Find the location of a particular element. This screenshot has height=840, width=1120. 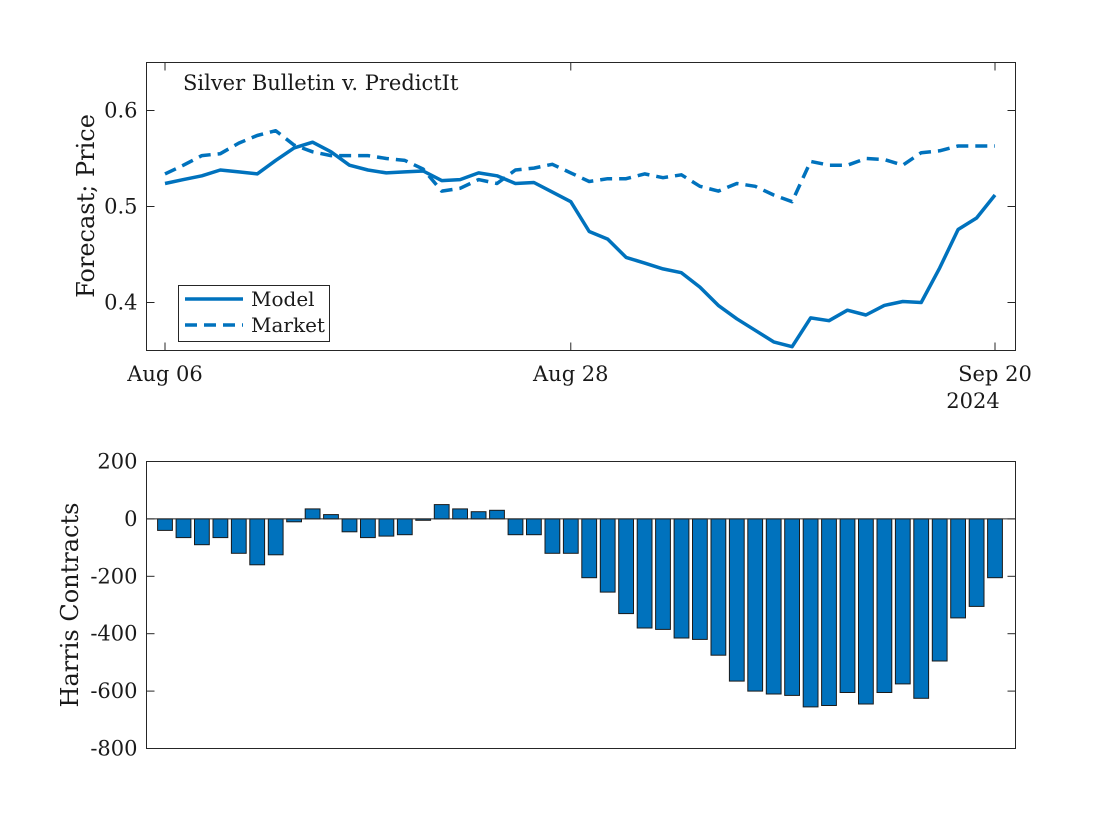

bottom-y-tick-label: -200 is located at coordinates (113, 576).